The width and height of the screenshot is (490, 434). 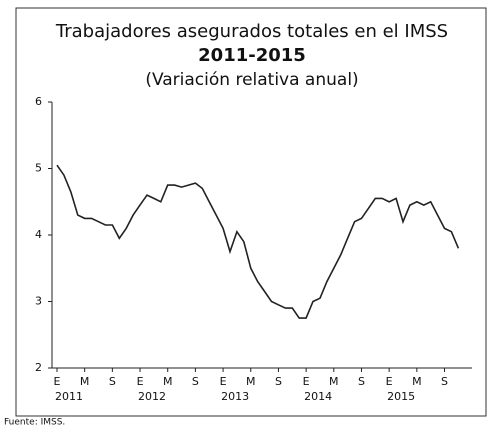 What do you see at coordinates (401, 396) in the screenshot?
I see `year-label: 2015` at bounding box center [401, 396].